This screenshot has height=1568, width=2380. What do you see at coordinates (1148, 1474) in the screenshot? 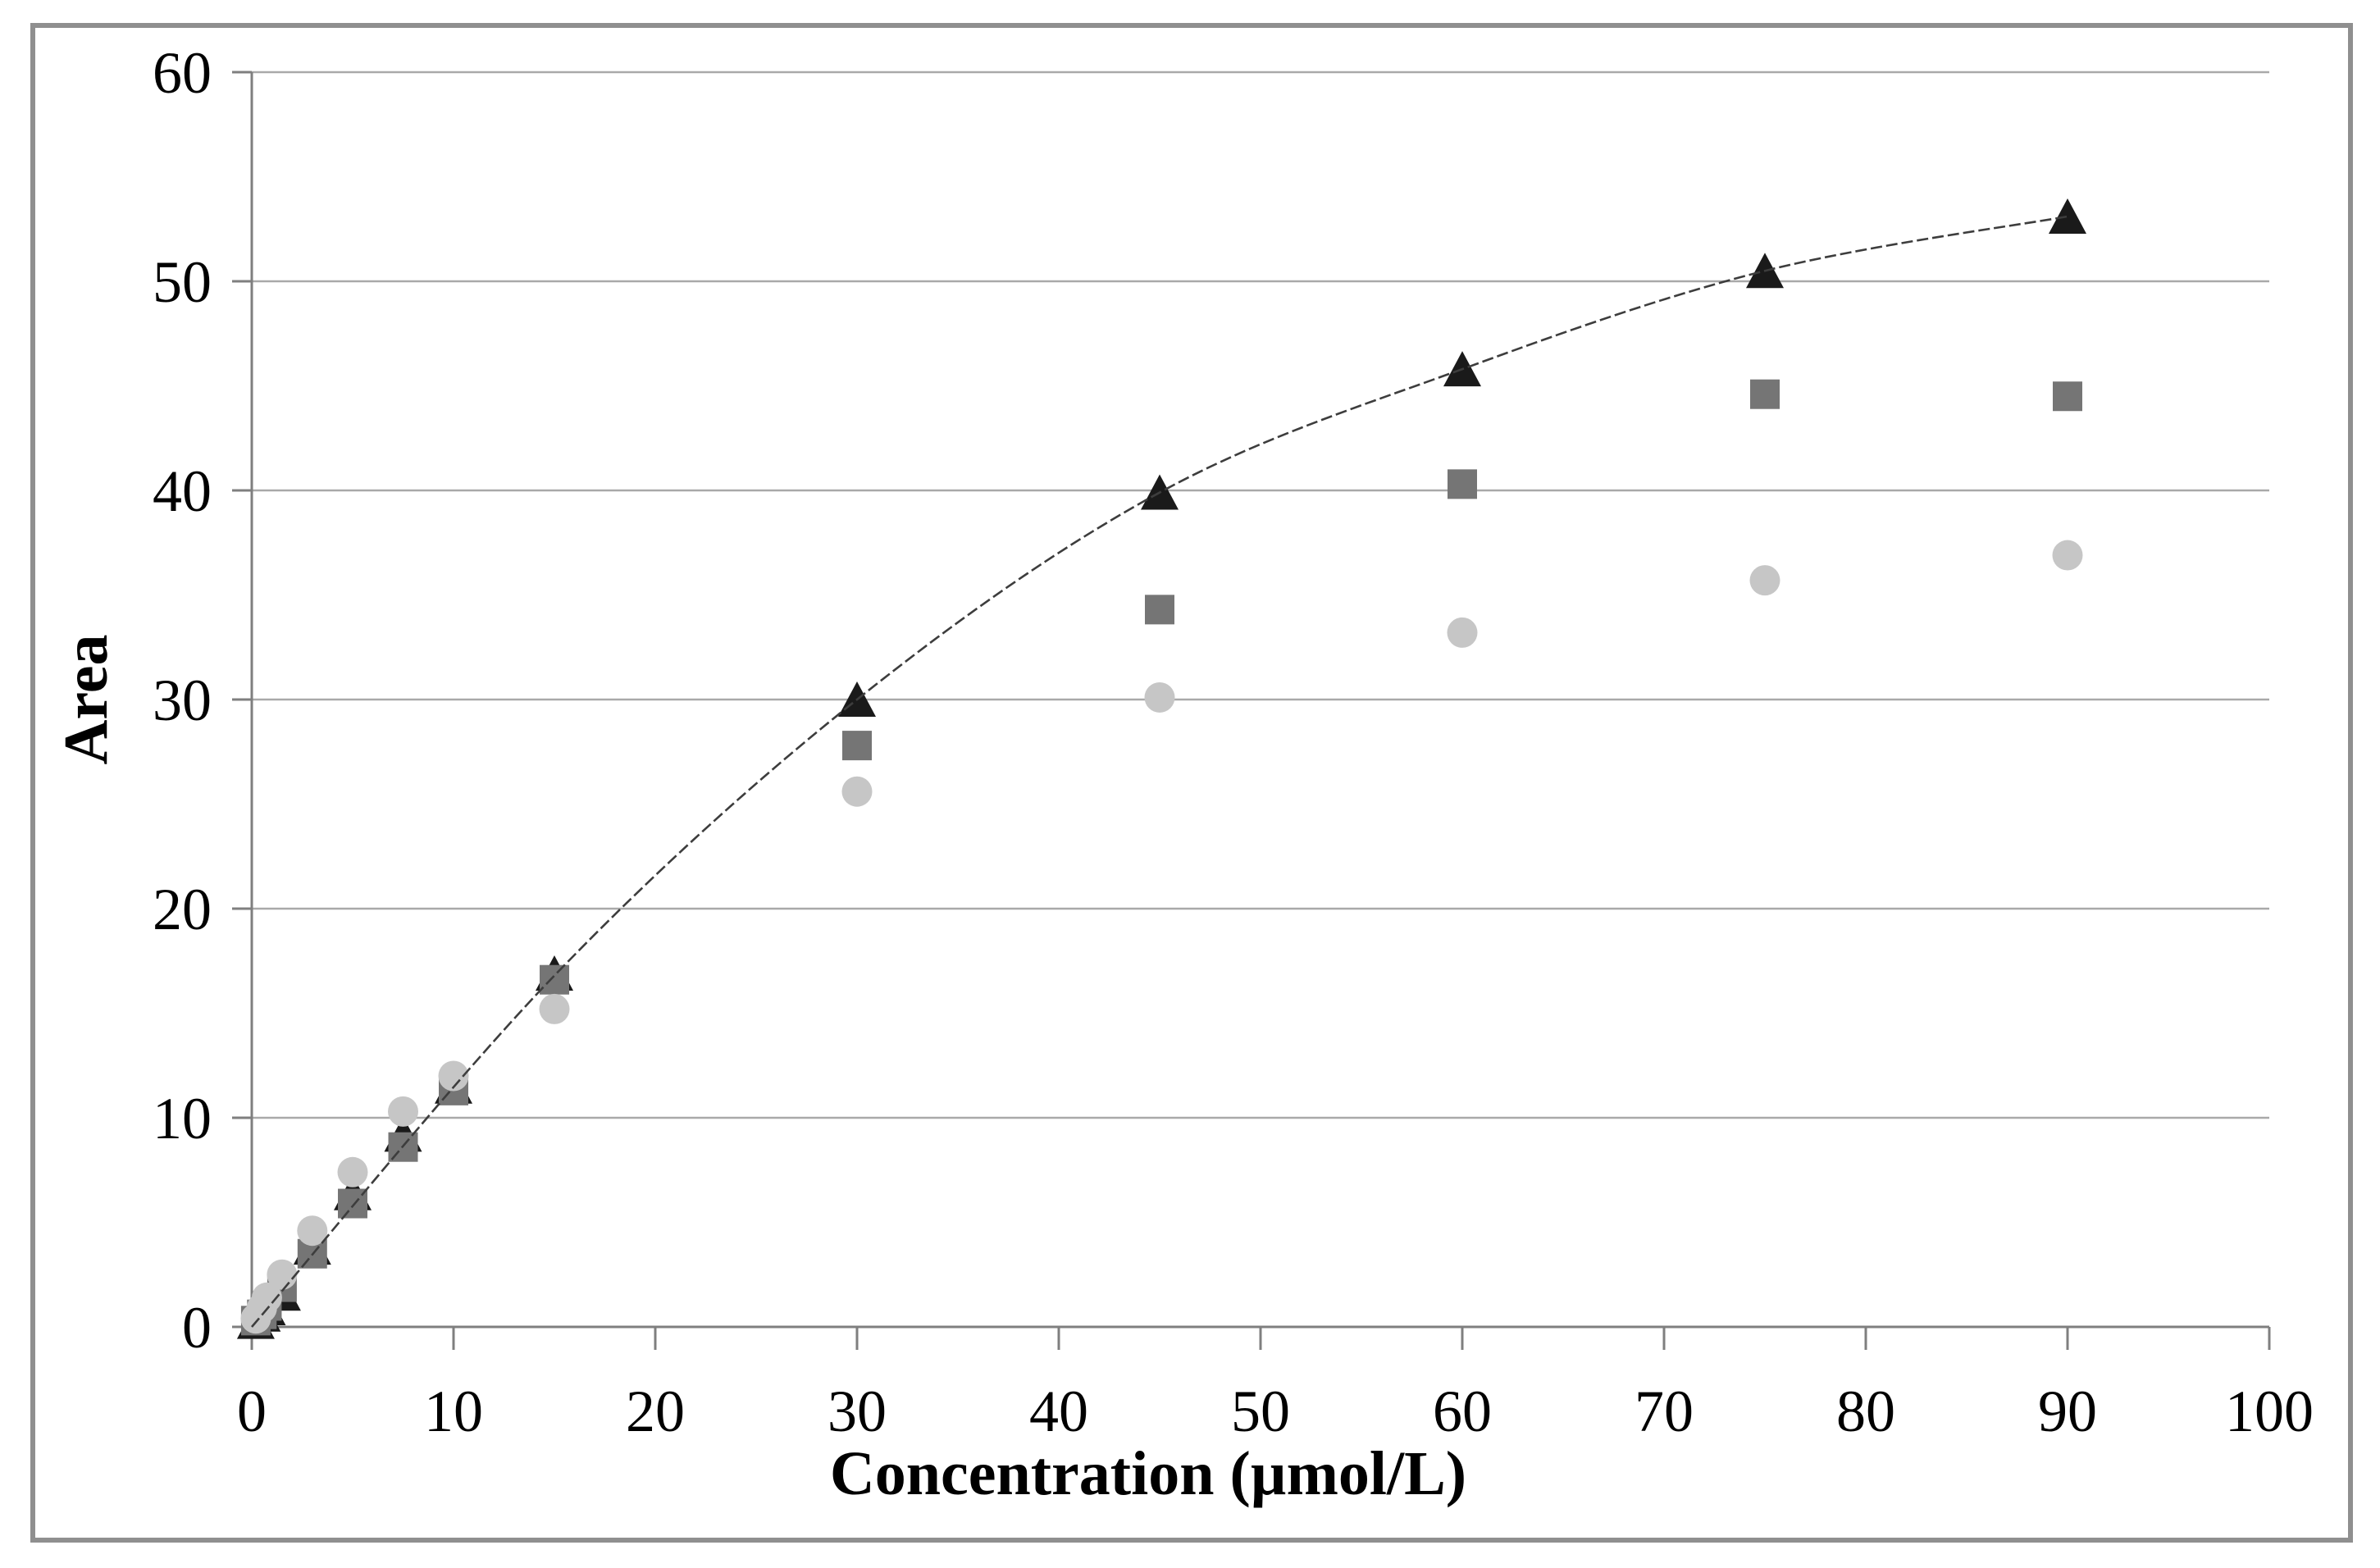
I see `x-axis-title: Concentration (µmol/L)` at bounding box center [1148, 1474].